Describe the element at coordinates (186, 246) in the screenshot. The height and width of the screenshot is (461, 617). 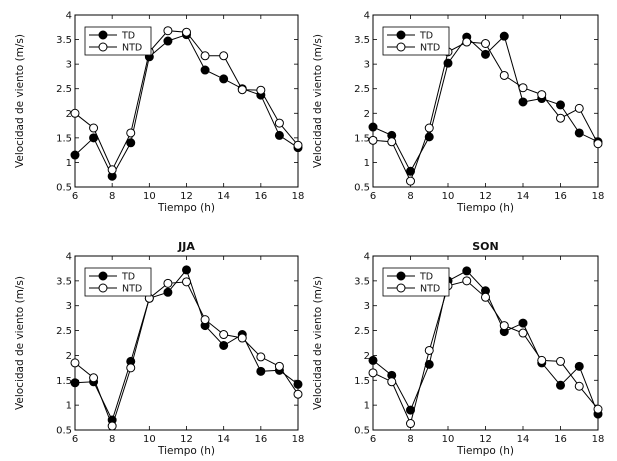
I see `chart-title: JJA` at that location.